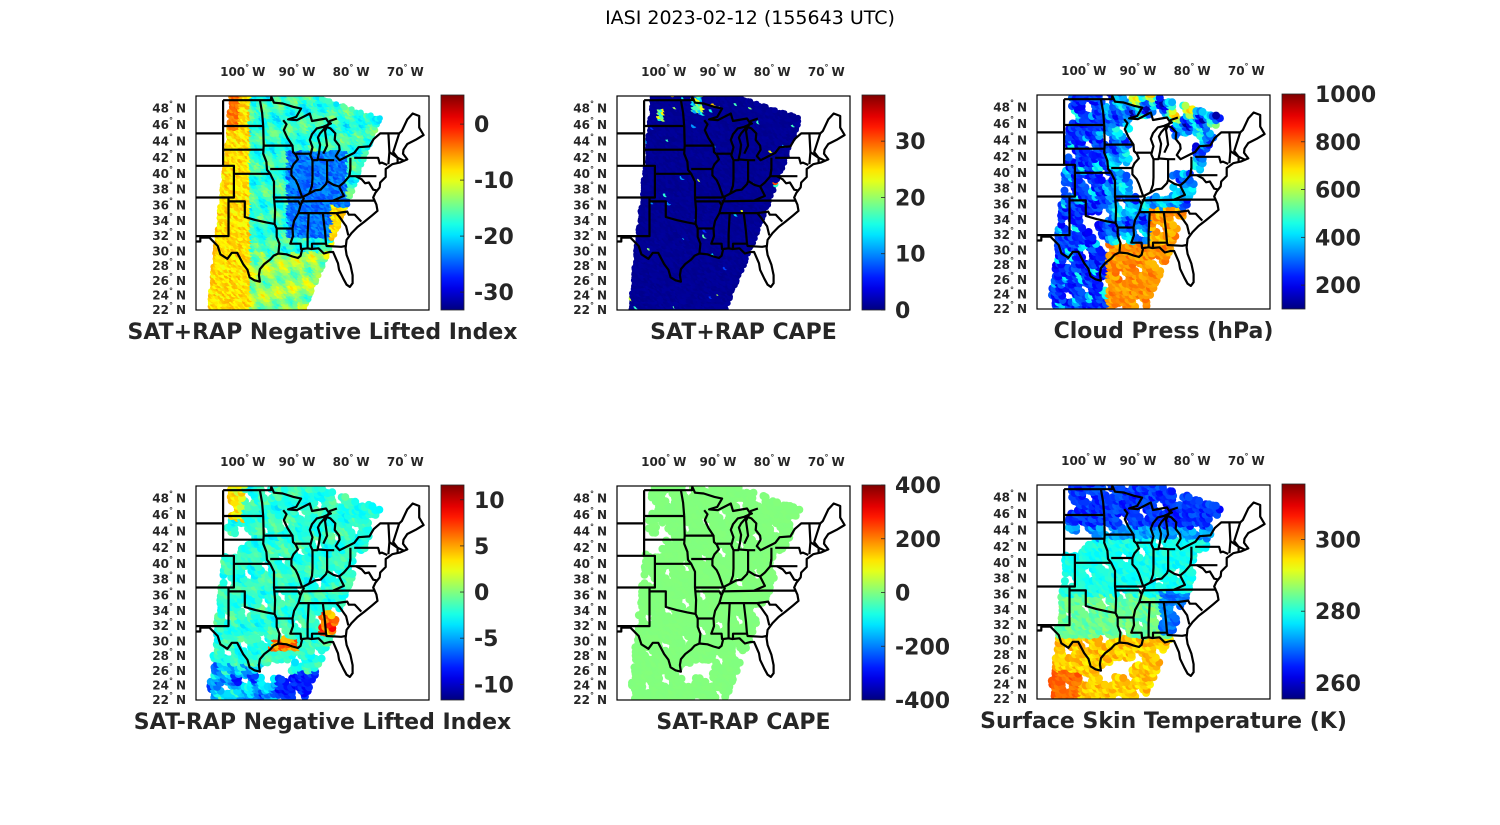  What do you see at coordinates (481, 125) in the screenshot?
I see `colorbar-tick-label: 0` at bounding box center [481, 125].